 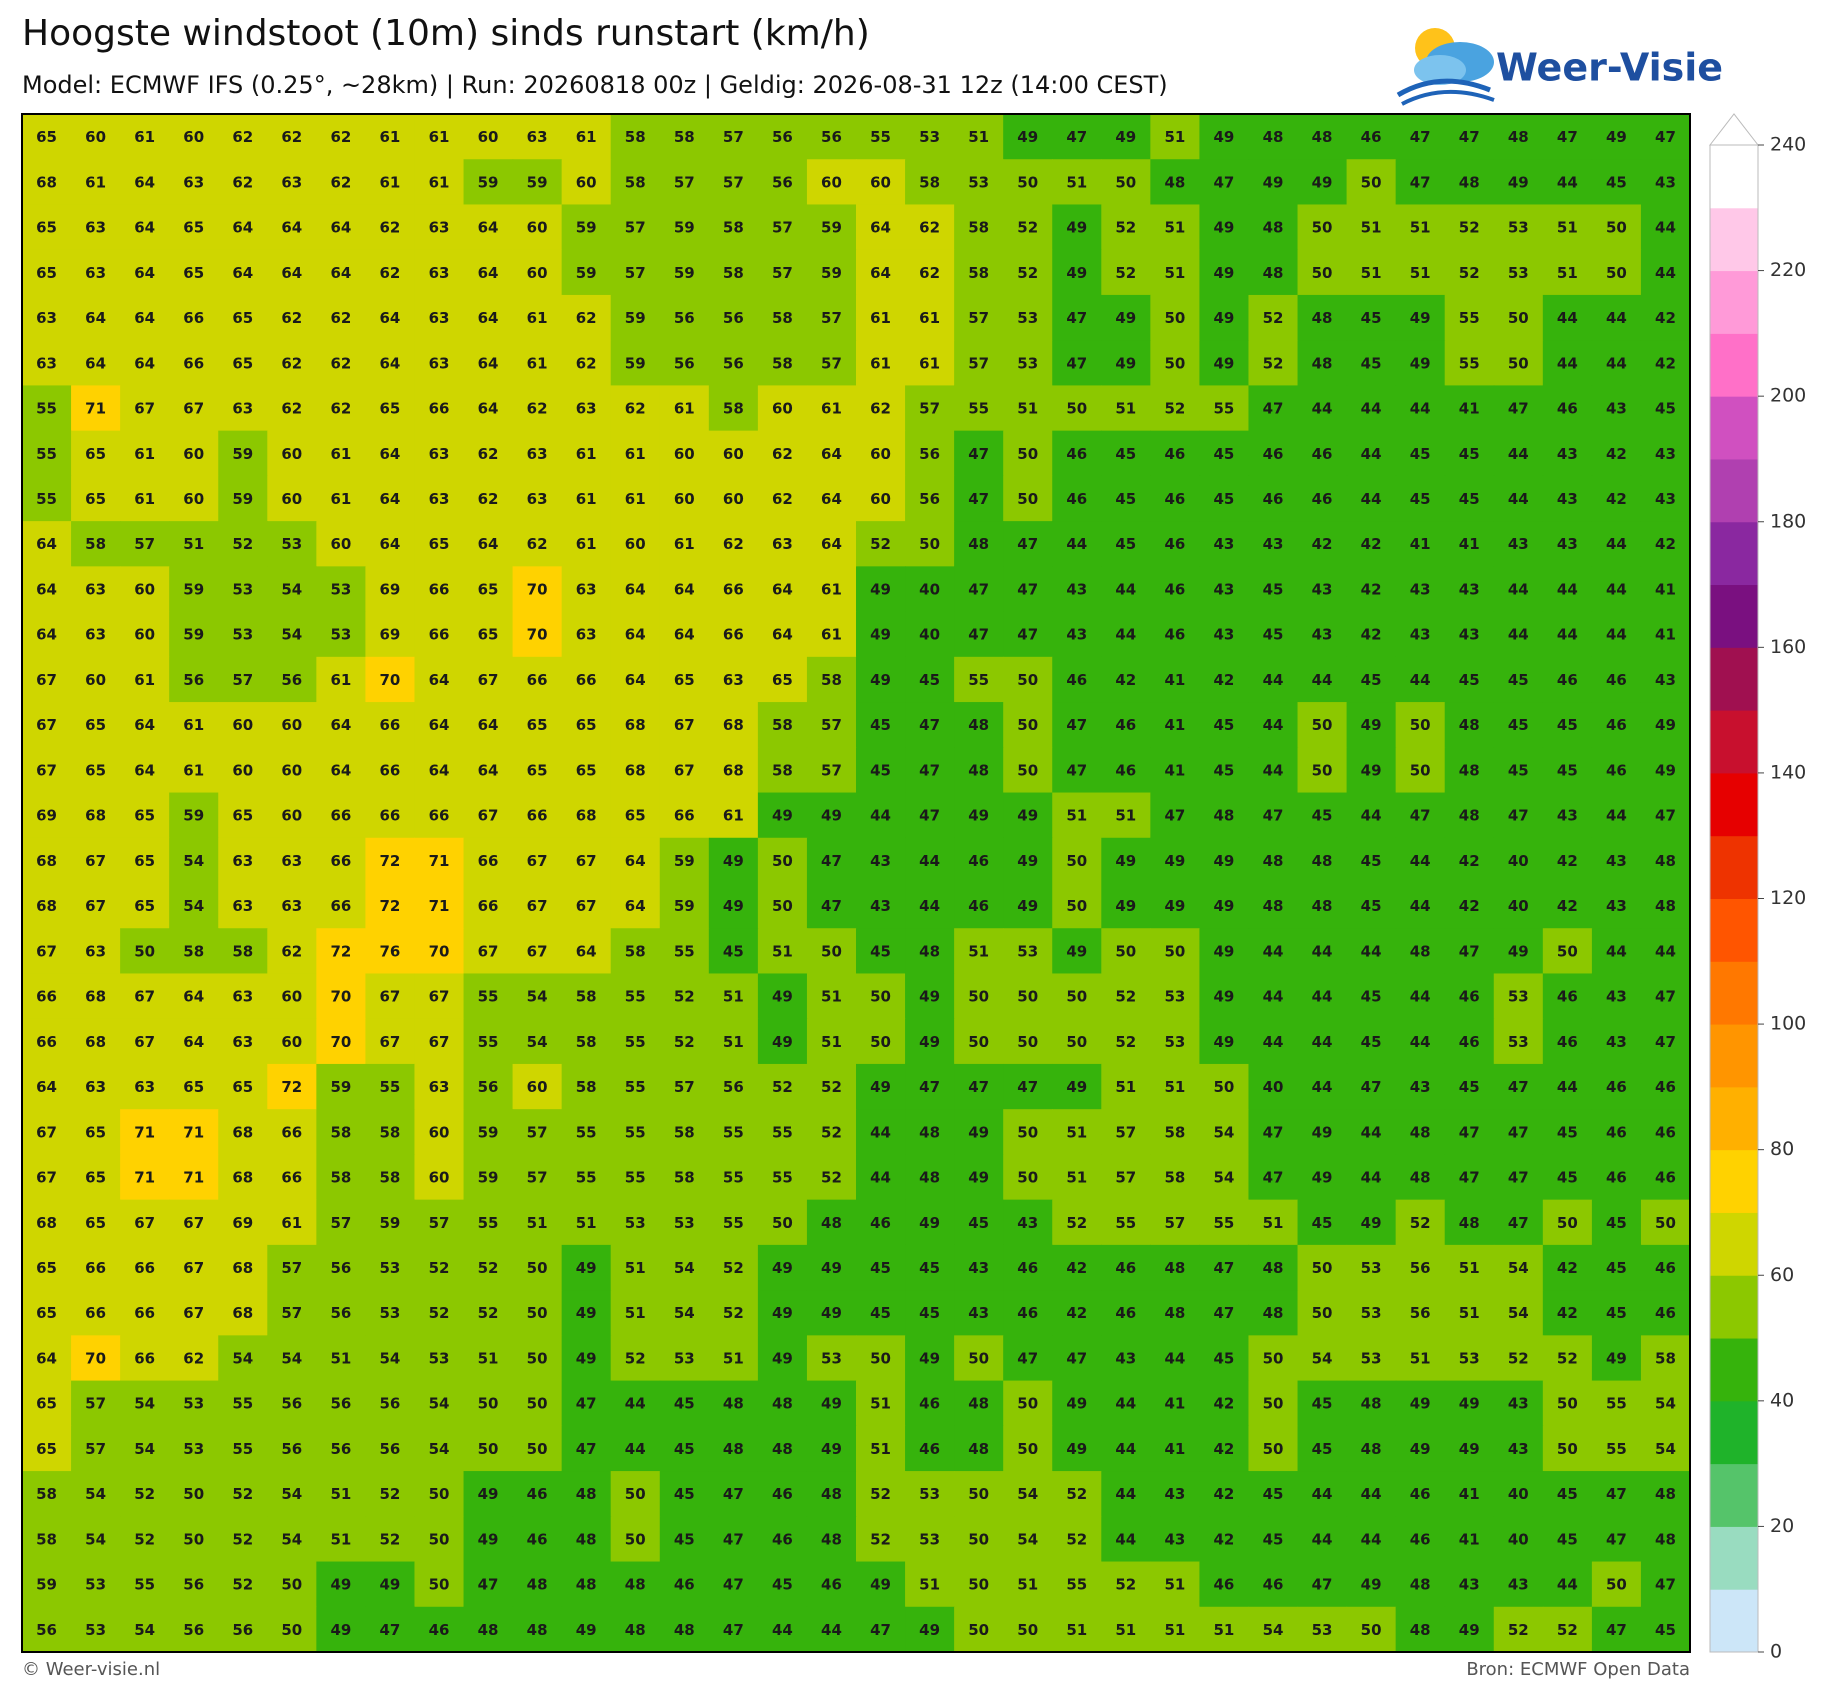 What do you see at coordinates (439, 499) in the screenshot?
I see `wind-value: 63` at bounding box center [439, 499].